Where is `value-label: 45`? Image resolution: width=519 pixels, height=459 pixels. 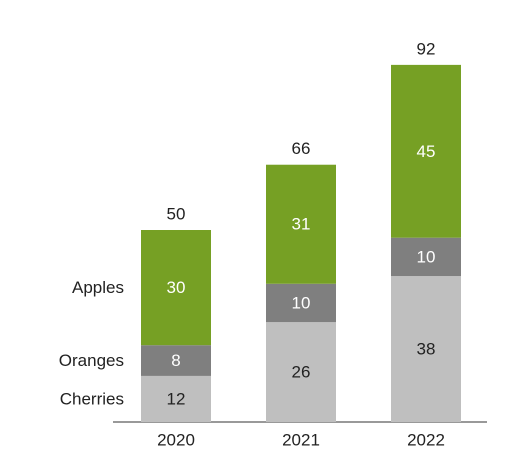
value-label: 45 is located at coordinates (426, 151).